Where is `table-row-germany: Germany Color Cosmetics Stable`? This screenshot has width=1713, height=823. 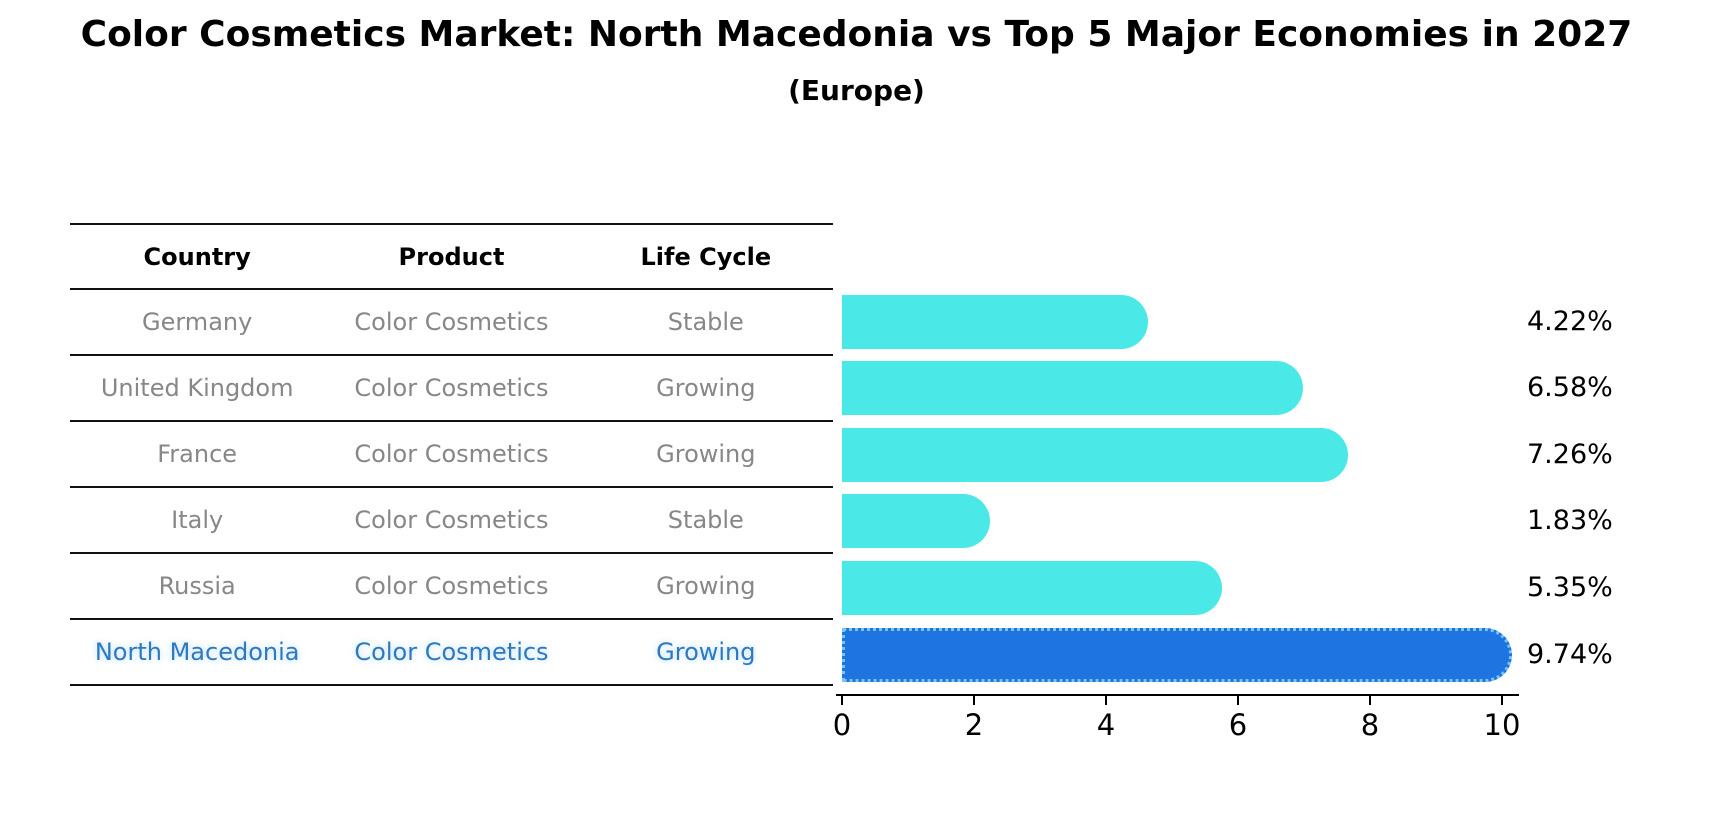 table-row-germany: Germany Color Cosmetics Stable is located at coordinates (451, 323).